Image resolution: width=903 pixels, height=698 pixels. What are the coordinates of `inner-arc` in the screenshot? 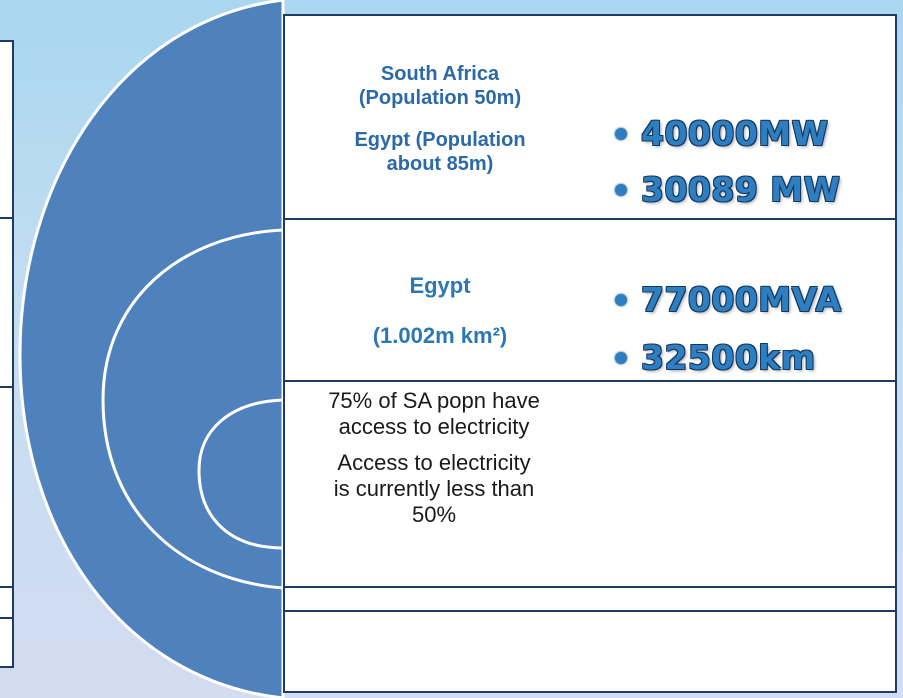 It's located at (241, 474).